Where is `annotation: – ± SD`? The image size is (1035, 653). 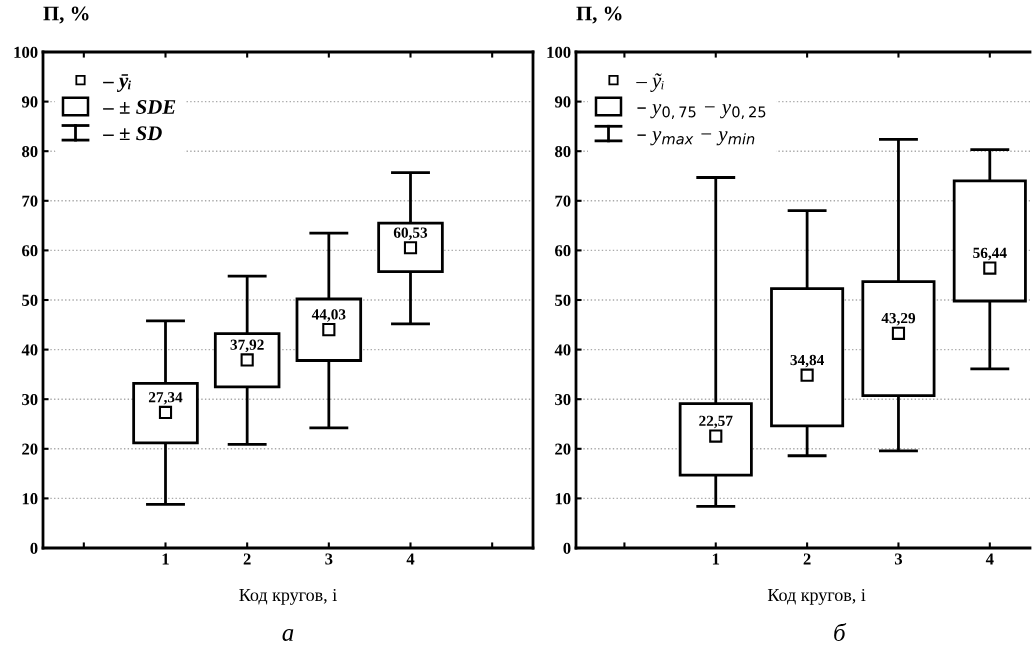 annotation: – ± SD is located at coordinates (132, 133).